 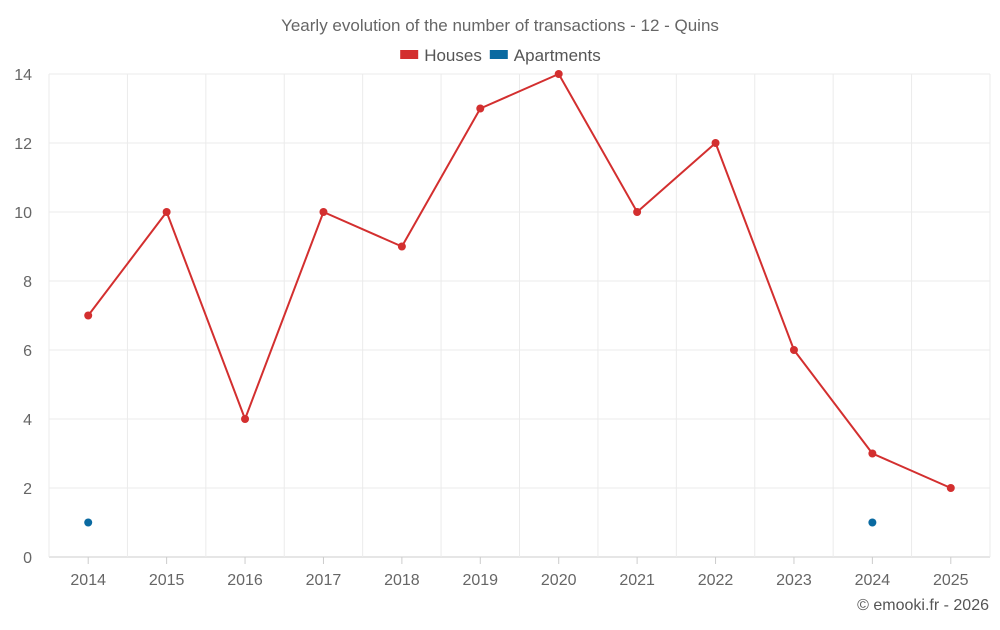 What do you see at coordinates (23, 213) in the screenshot?
I see `y-tick-label: 10` at bounding box center [23, 213].